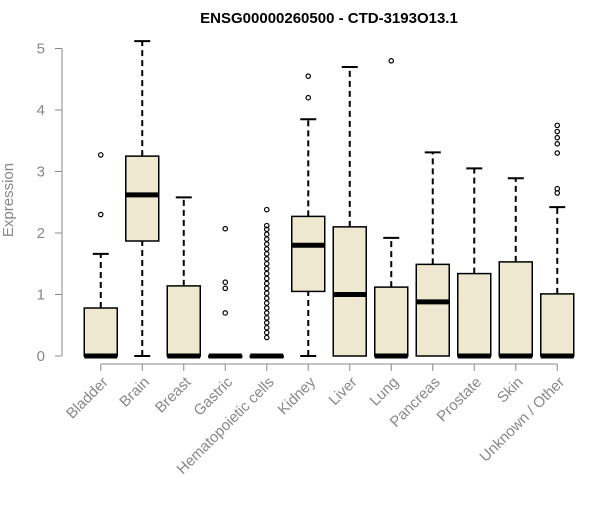  I want to click on box-pancreas, so click(432, 254).